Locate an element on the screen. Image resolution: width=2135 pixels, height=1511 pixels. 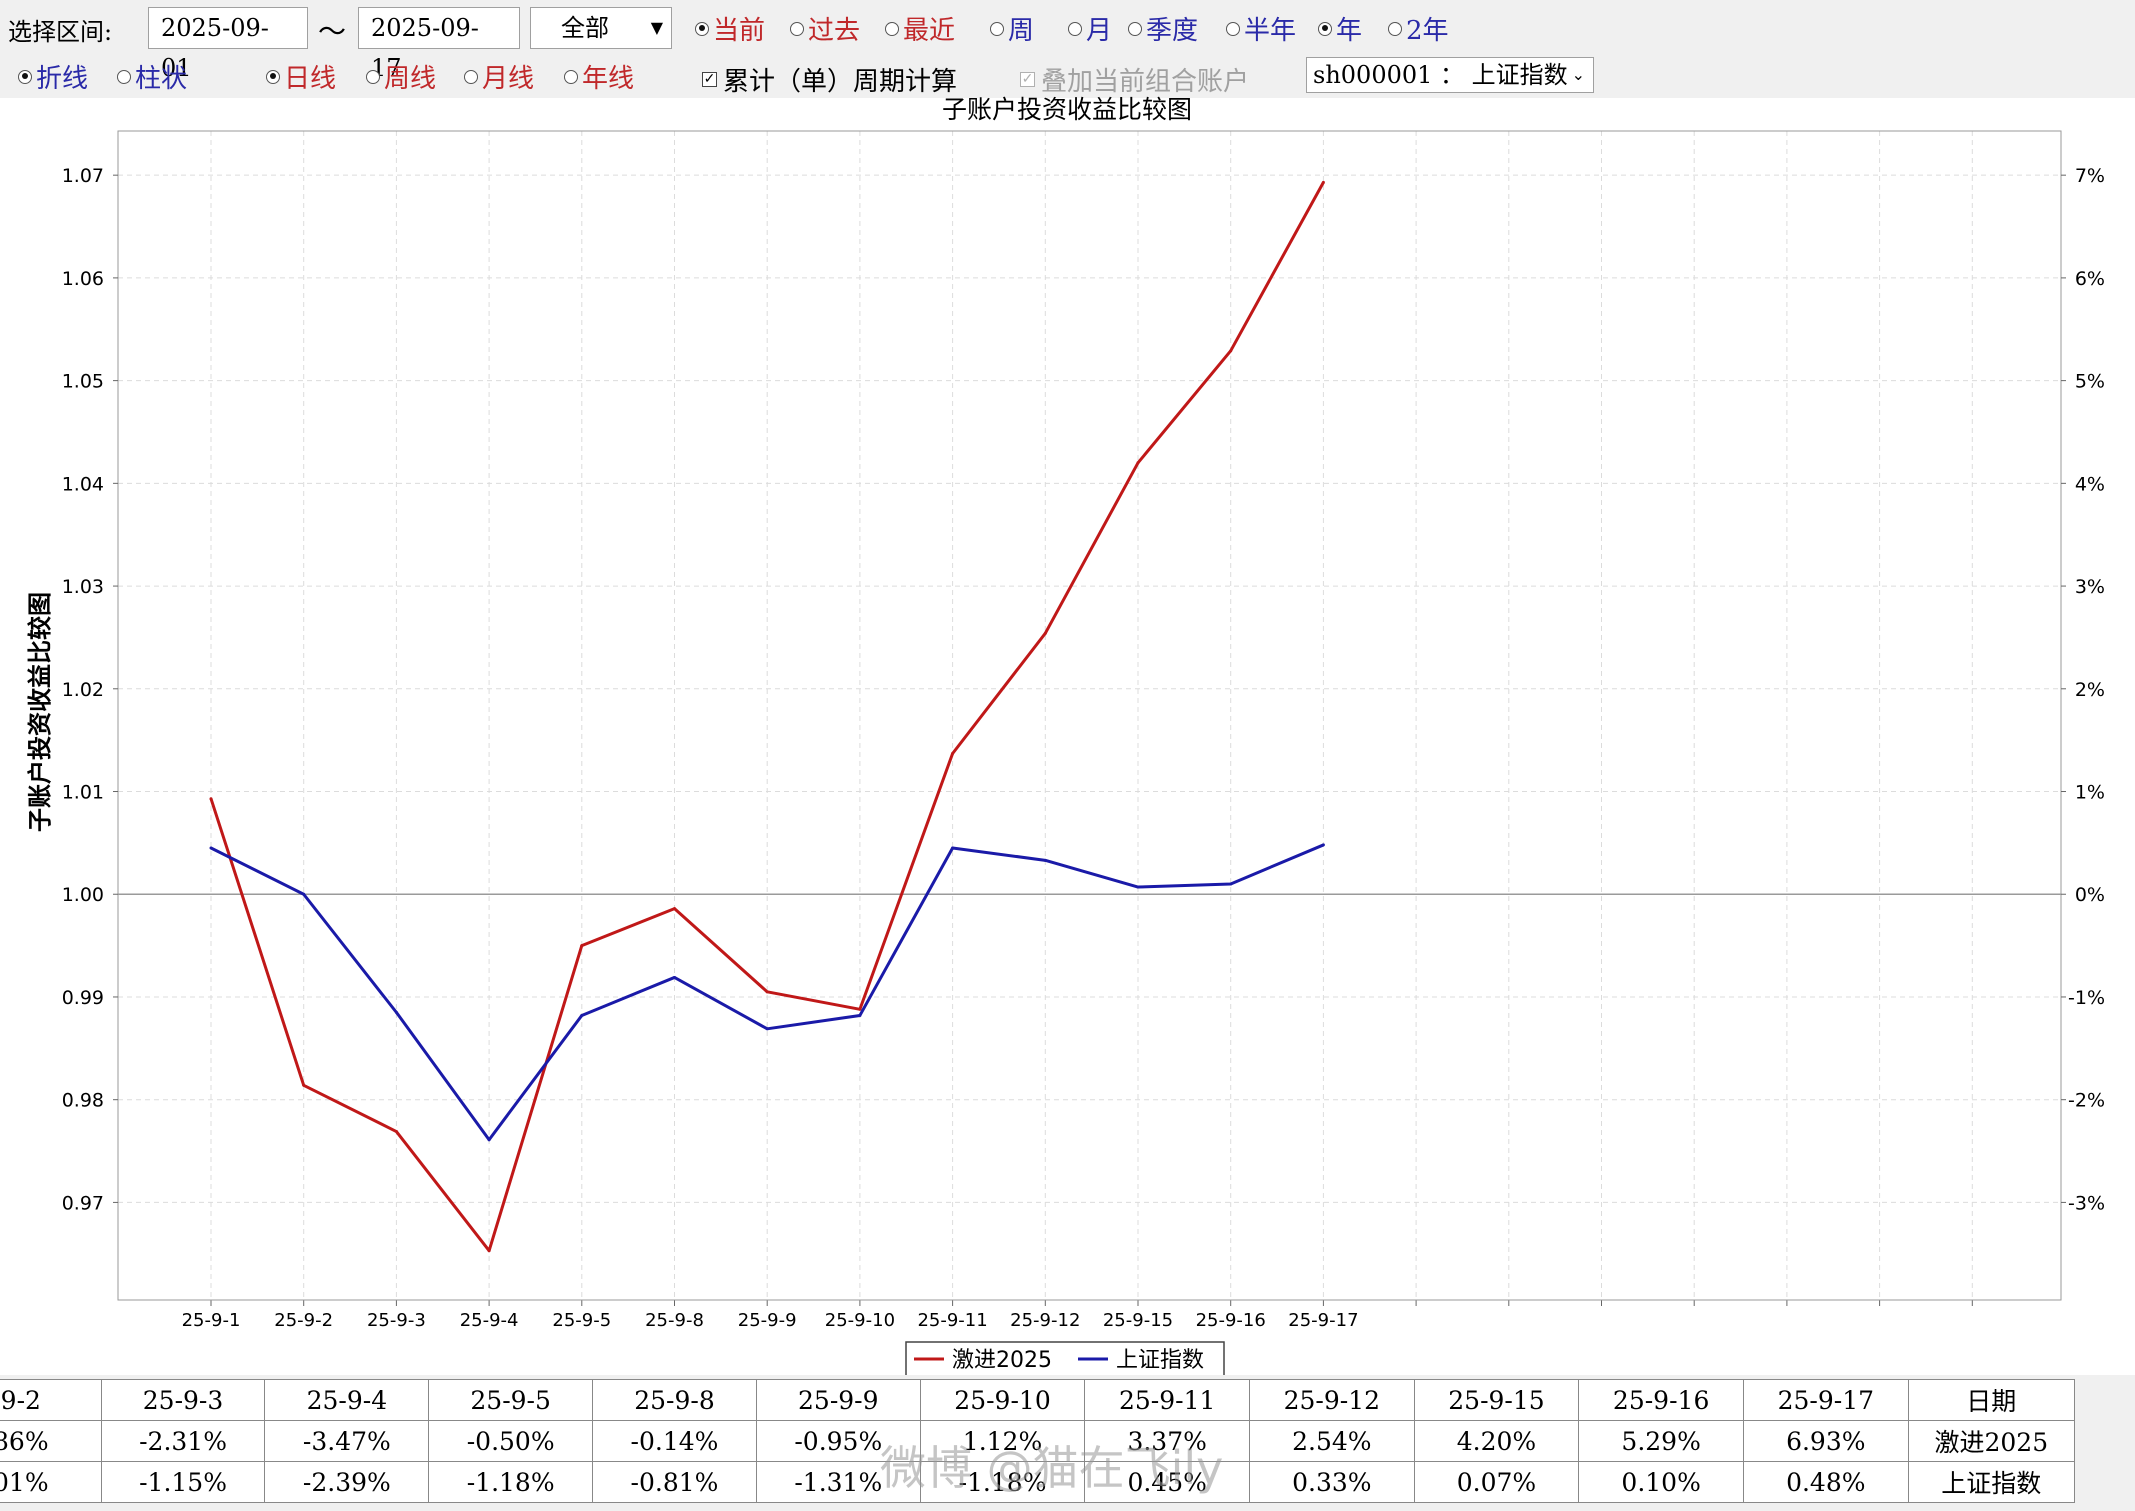
table-cell: -3.47% is located at coordinates (347, 1441).